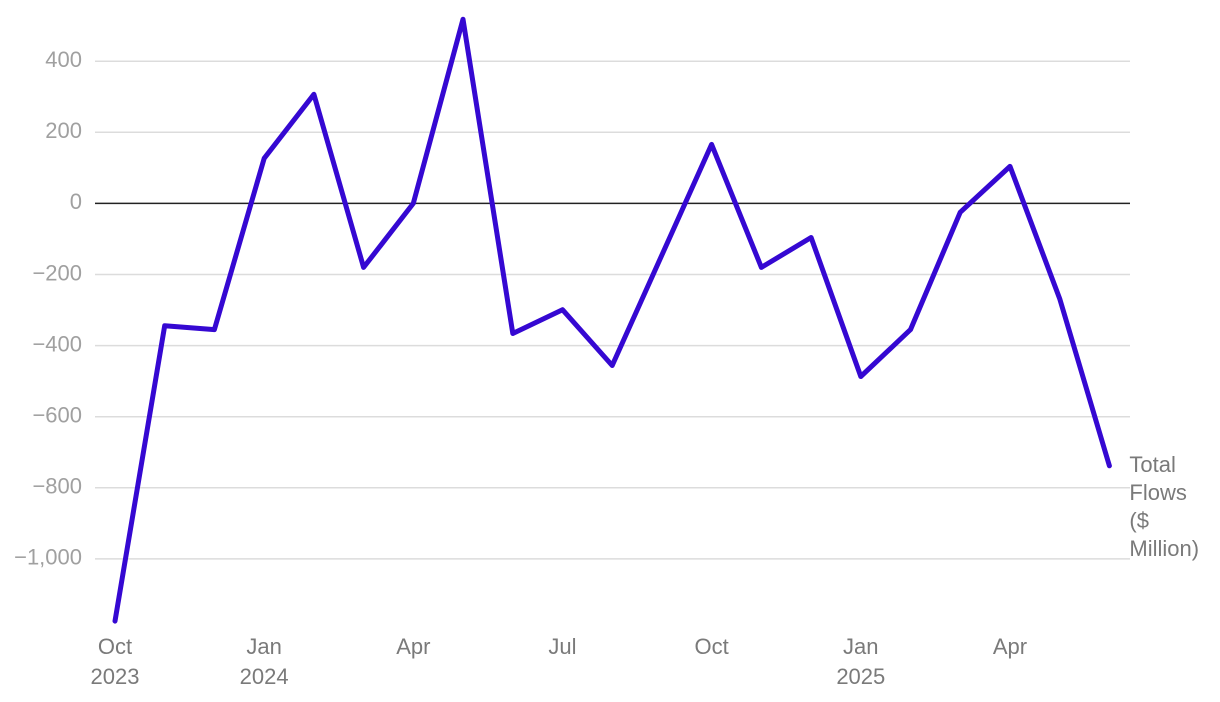  Describe the element at coordinates (76, 201) in the screenshot. I see `y-tick-label: 0` at that location.